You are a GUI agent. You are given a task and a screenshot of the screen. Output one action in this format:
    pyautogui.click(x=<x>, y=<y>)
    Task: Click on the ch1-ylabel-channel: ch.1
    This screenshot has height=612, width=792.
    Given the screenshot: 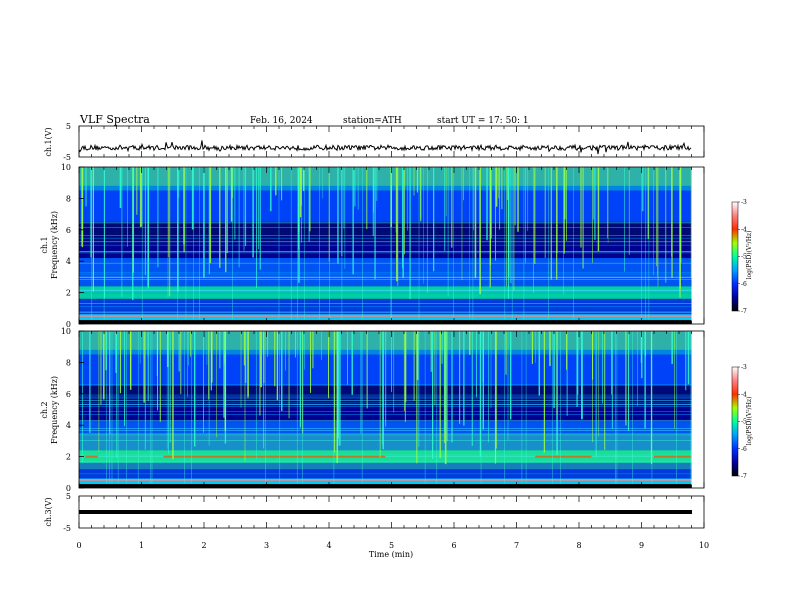 What is the action you would take?
    pyautogui.click(x=44, y=244)
    